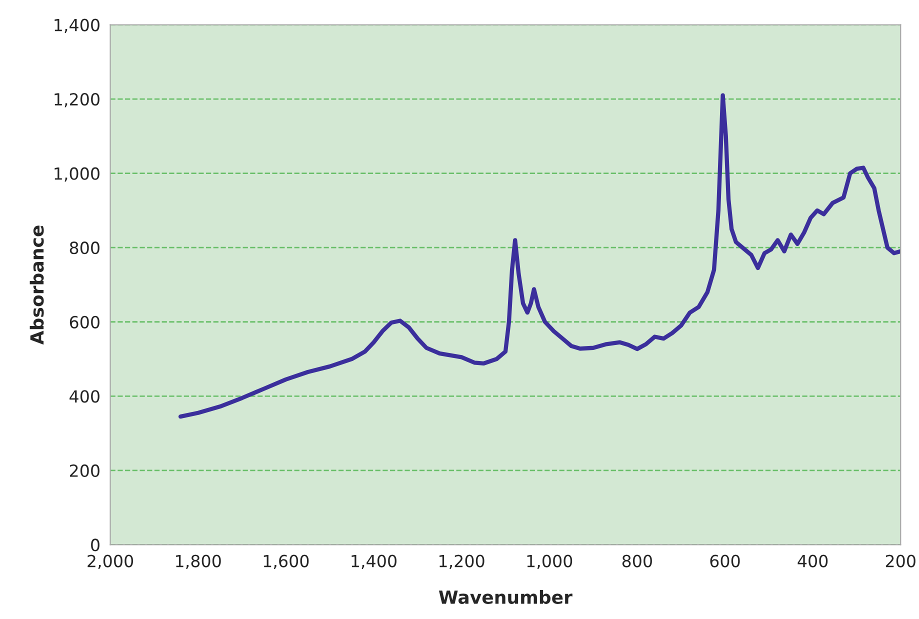 The image size is (919, 619). What do you see at coordinates (374, 562) in the screenshot?
I see `x-tick-label: 1,400` at bounding box center [374, 562].